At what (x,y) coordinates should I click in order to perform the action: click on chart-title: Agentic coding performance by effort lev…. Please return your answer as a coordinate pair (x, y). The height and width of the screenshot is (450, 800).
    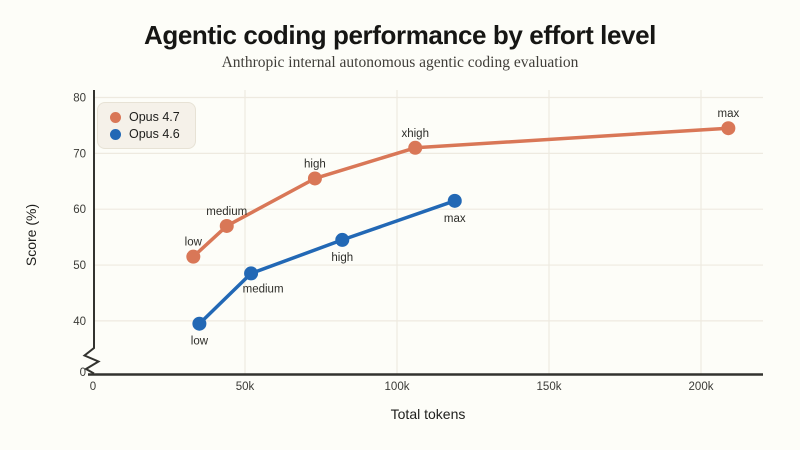
    Looking at the image, I should click on (400, 35).